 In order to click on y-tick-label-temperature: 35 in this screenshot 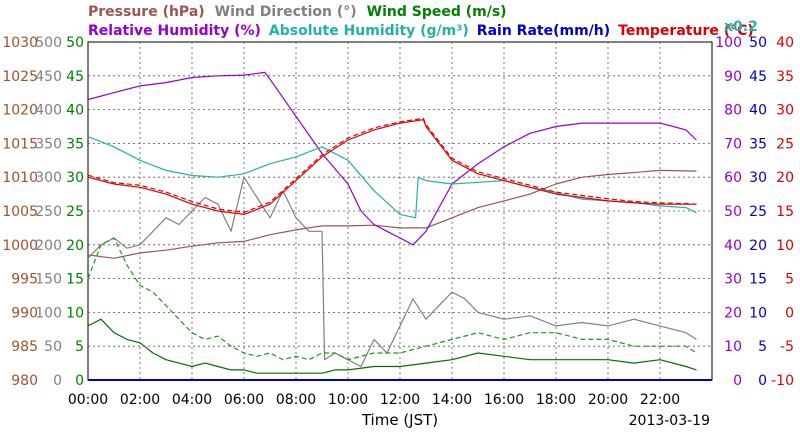, I will do `click(785, 77)`.